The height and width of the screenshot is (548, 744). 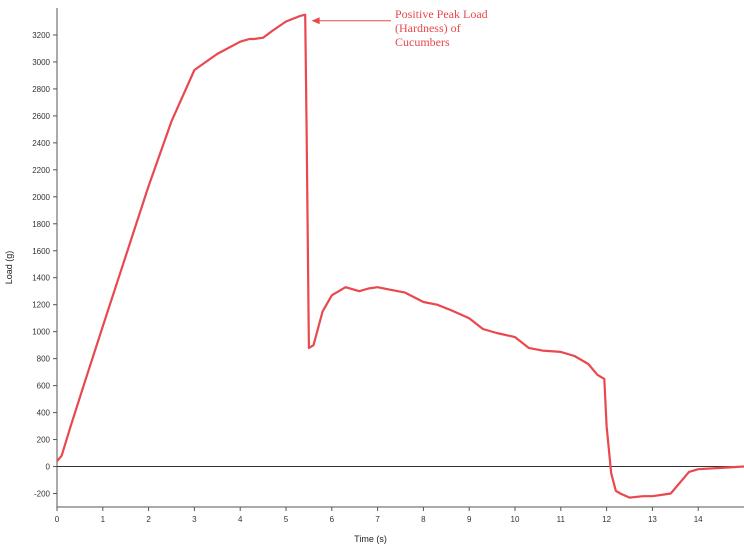 What do you see at coordinates (41, 278) in the screenshot?
I see `y-tick-label: 1400` at bounding box center [41, 278].